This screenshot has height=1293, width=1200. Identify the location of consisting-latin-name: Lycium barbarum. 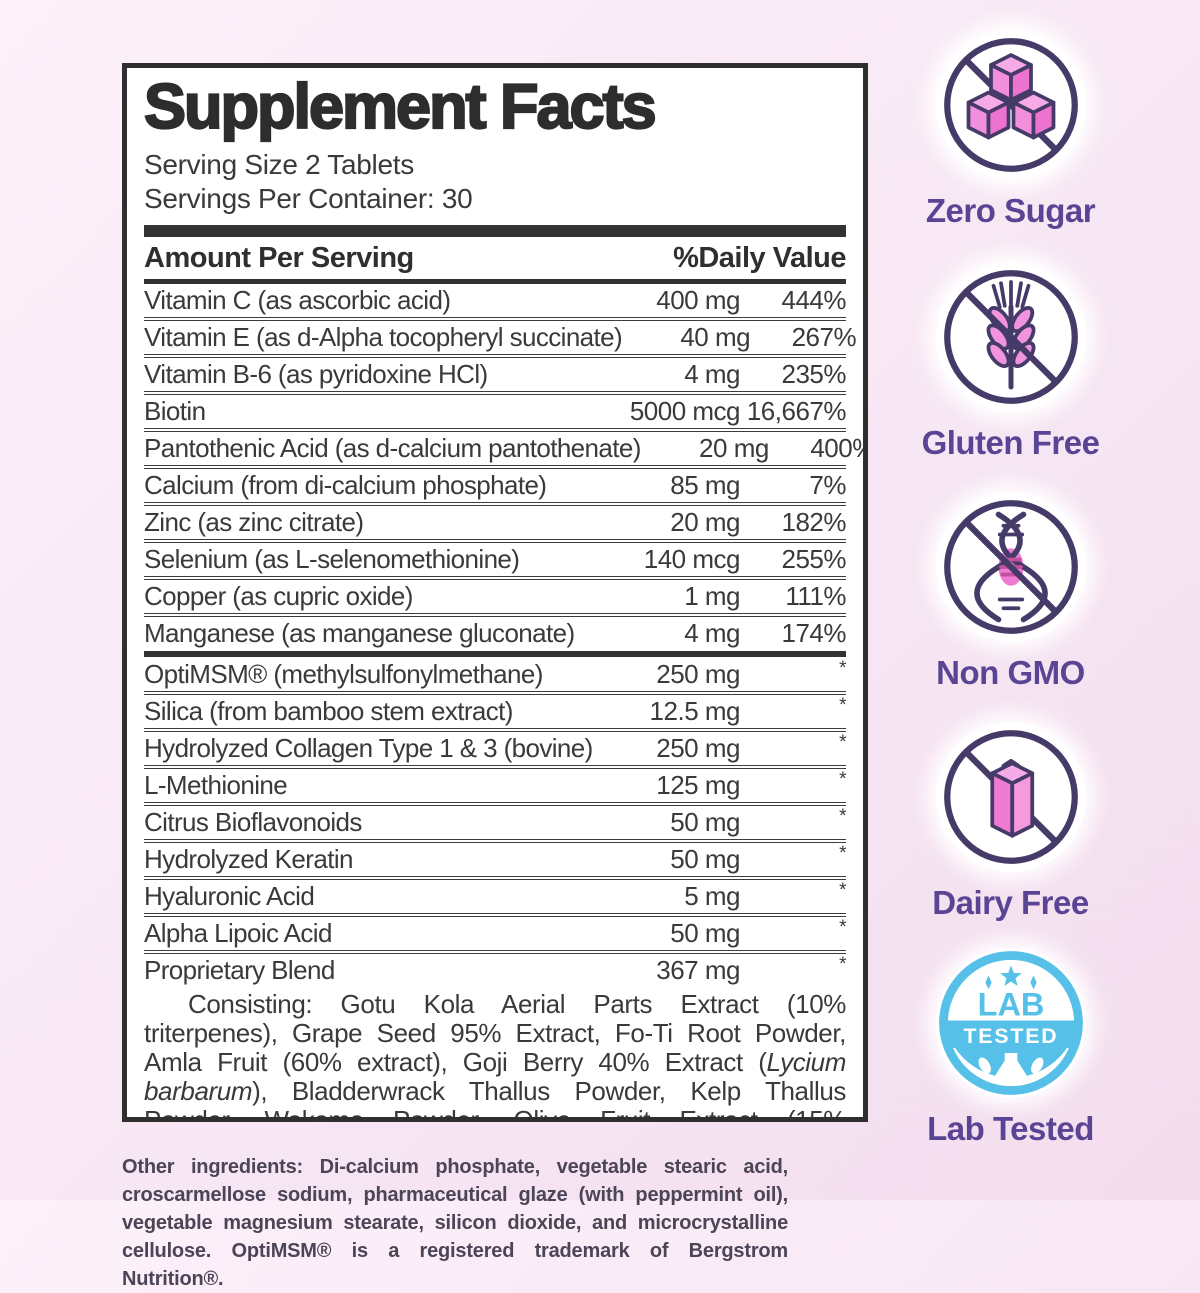
(495, 1077).